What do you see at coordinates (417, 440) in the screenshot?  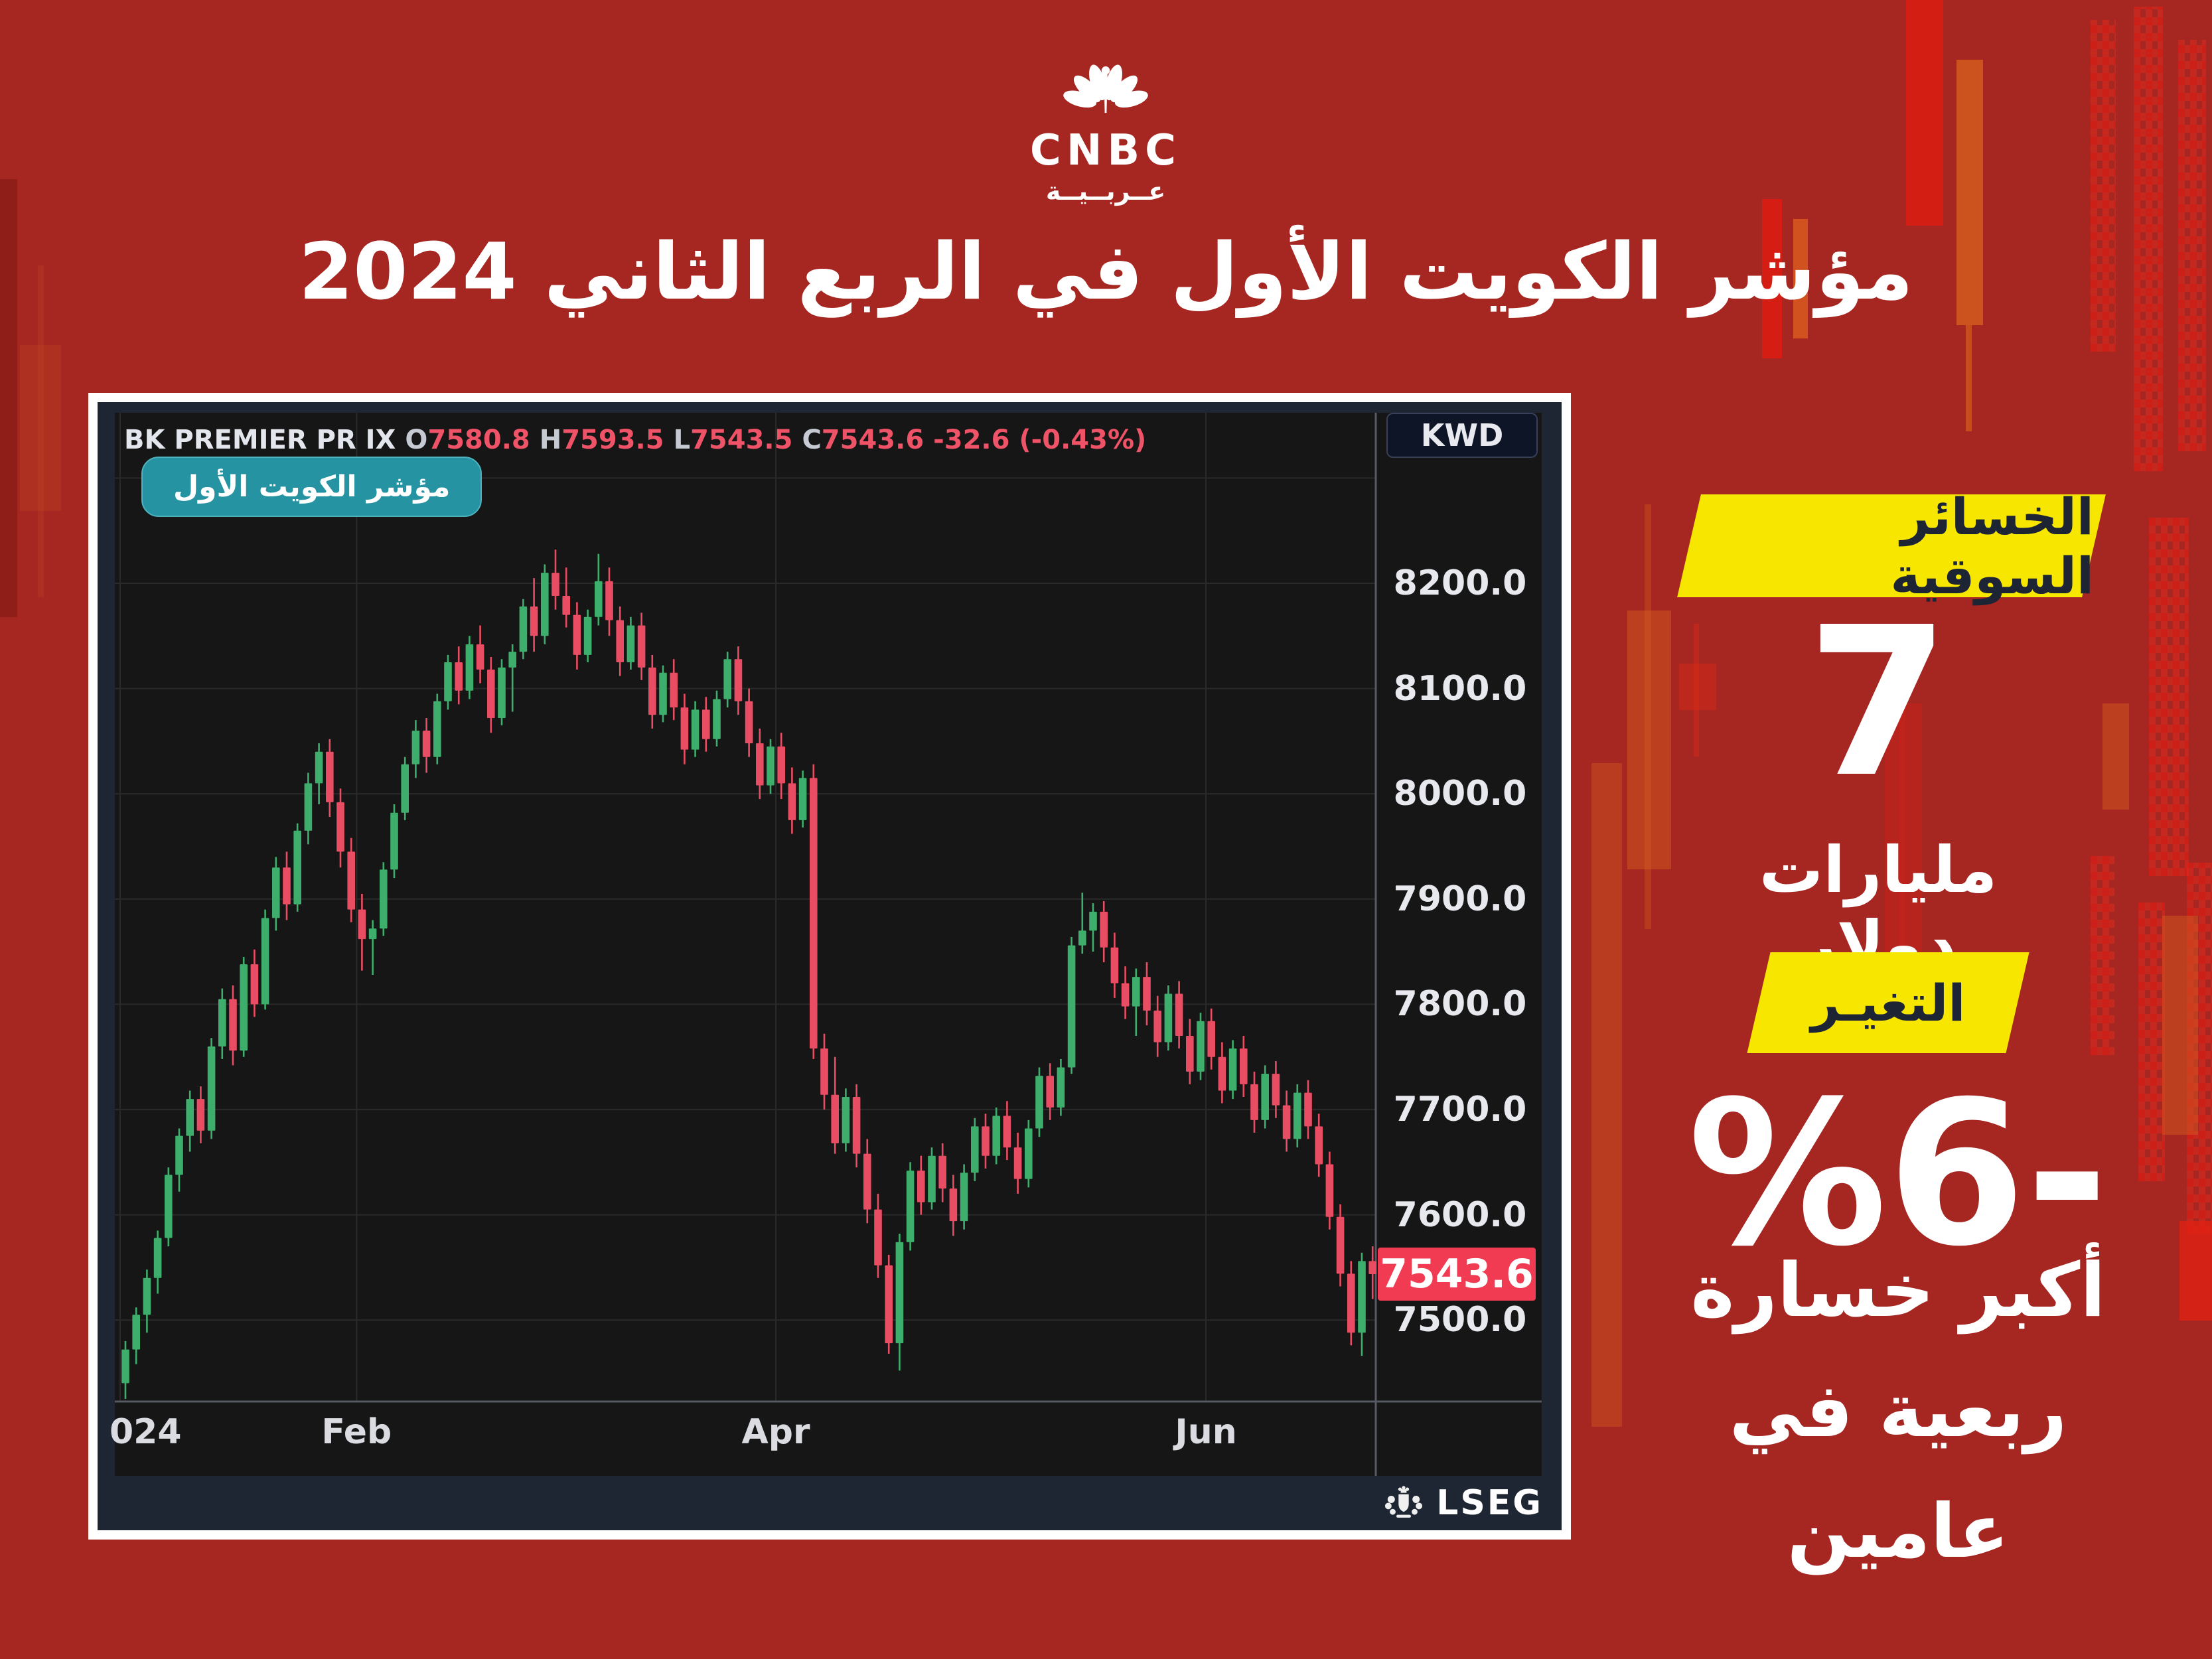 I see `legend-value: O` at bounding box center [417, 440].